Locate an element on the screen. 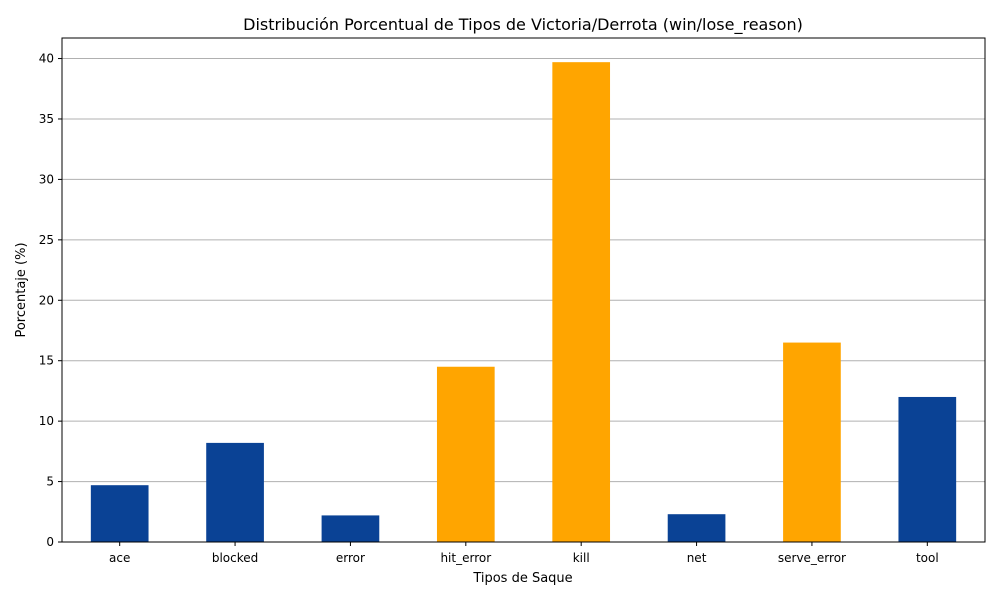 Image resolution: width=1000 pixels, height=600 pixels. y-tick-label: 15 is located at coordinates (46, 361).